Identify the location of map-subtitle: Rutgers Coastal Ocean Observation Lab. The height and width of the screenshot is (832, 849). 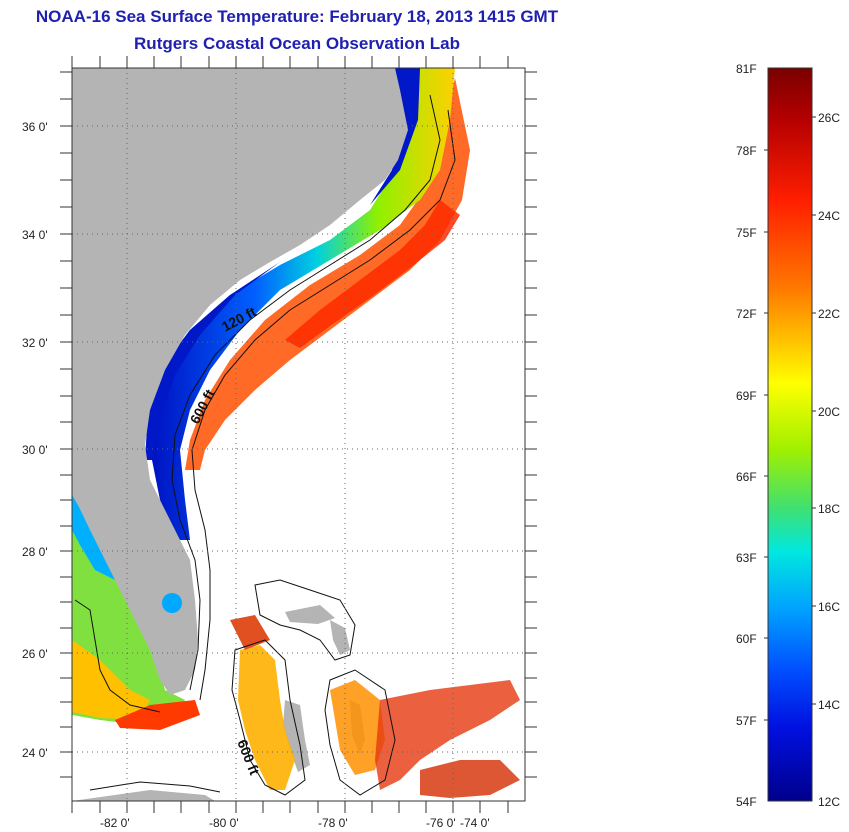
(297, 43).